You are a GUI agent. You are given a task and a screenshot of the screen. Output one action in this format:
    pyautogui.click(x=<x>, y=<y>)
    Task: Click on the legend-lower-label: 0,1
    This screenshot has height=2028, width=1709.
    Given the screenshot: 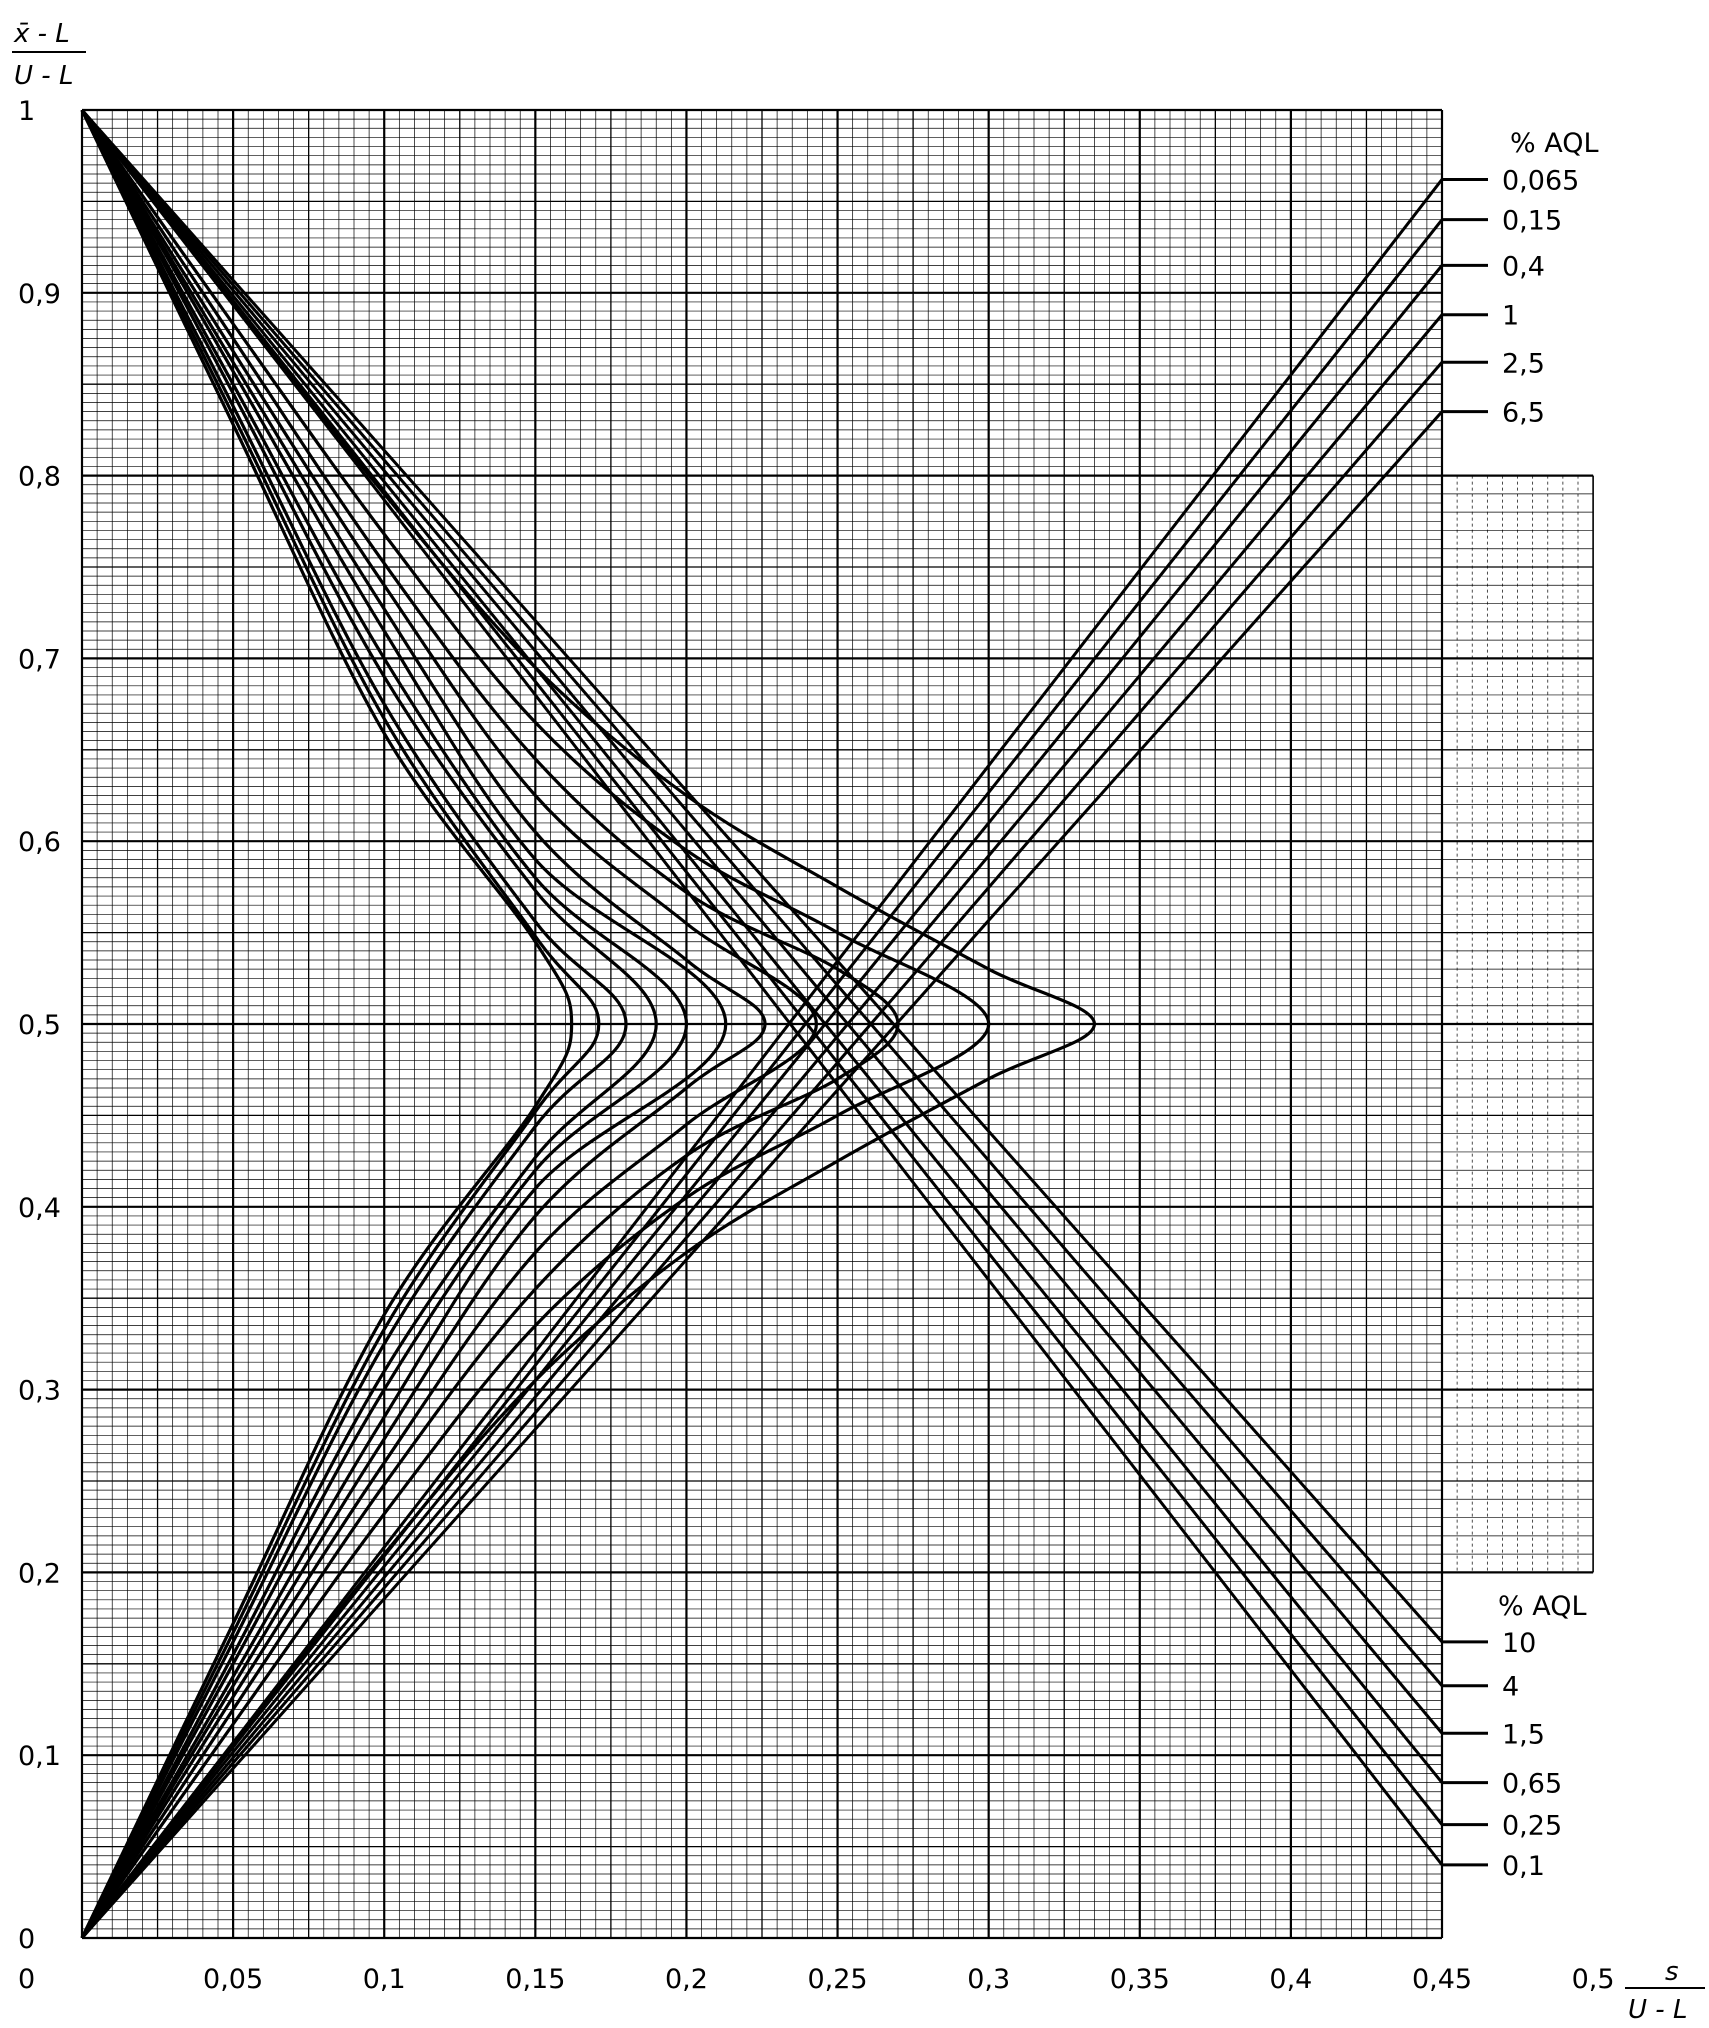 What is the action you would take?
    pyautogui.click(x=1523, y=1866)
    